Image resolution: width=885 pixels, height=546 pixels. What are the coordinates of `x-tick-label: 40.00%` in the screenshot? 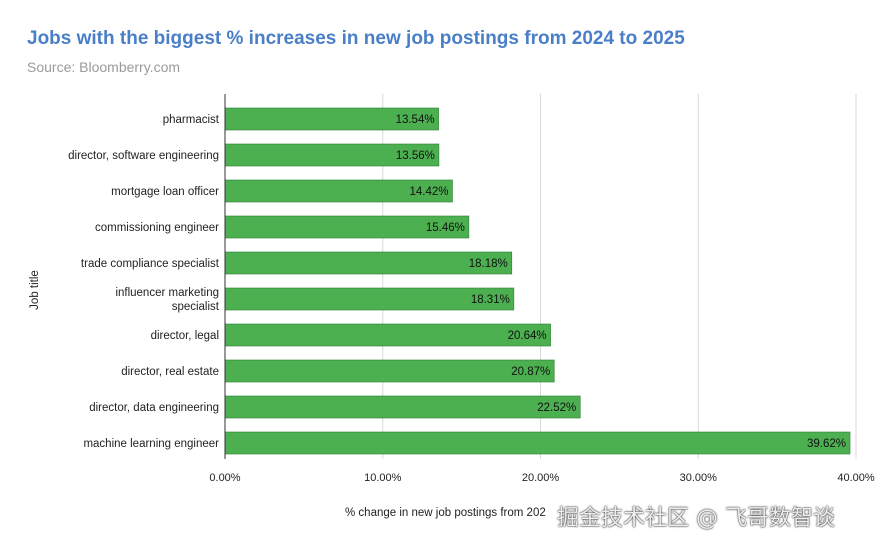 It's located at (856, 478).